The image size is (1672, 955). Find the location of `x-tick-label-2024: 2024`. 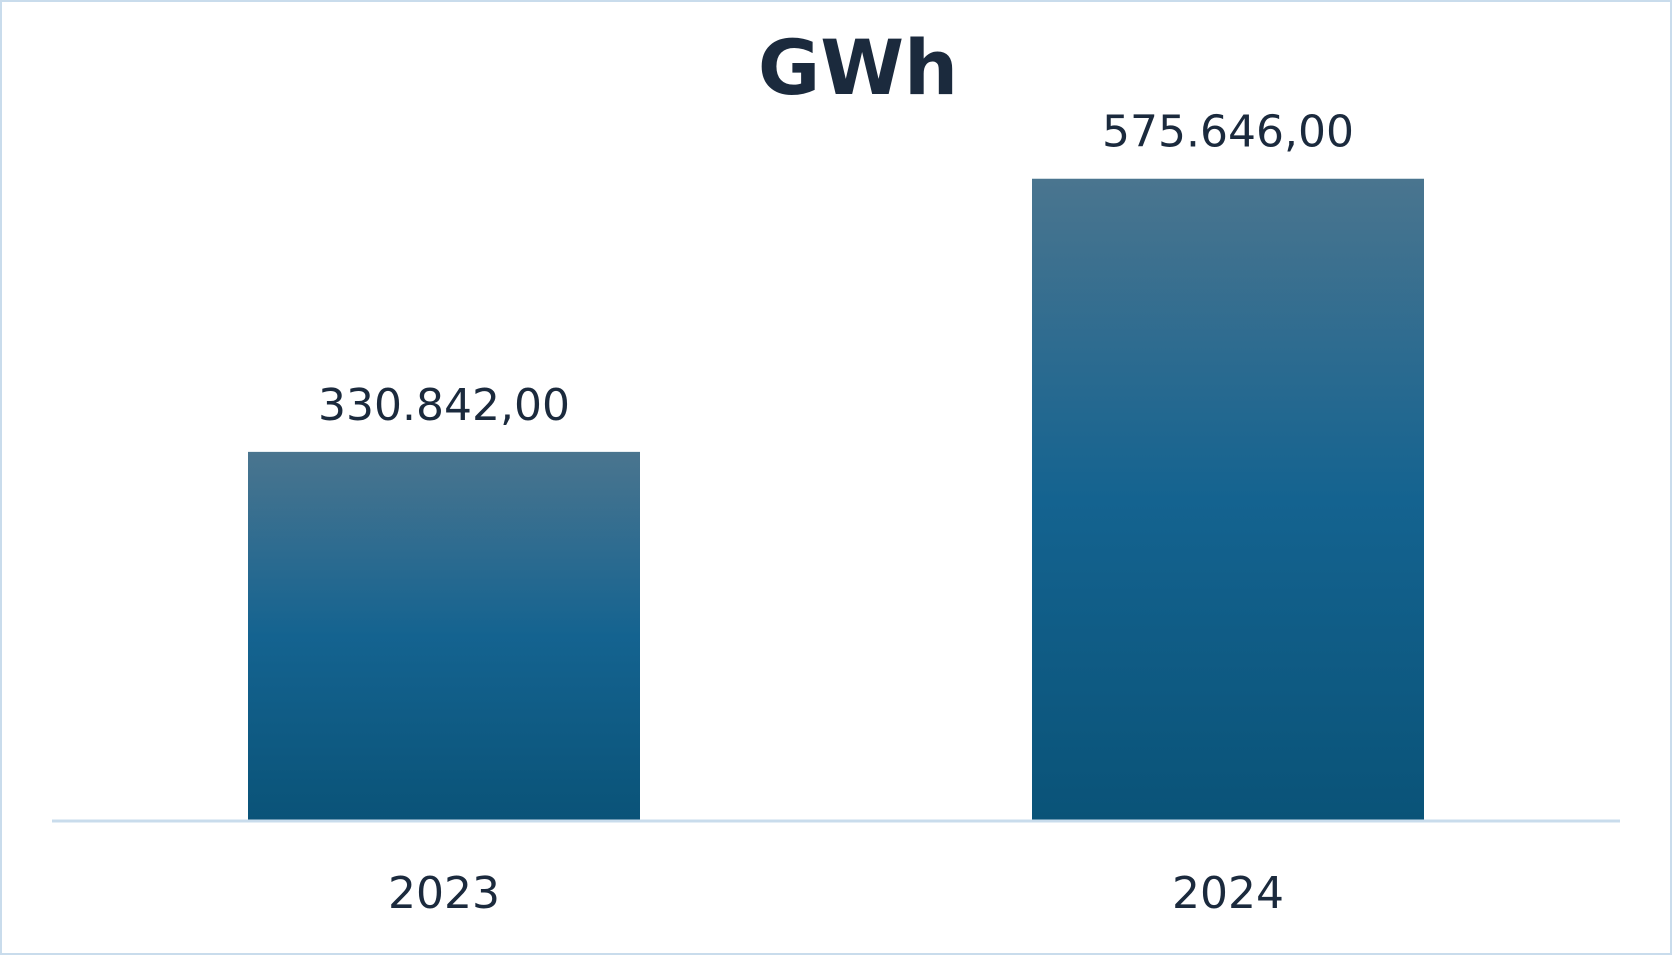

x-tick-label-2024: 2024 is located at coordinates (1228, 893).